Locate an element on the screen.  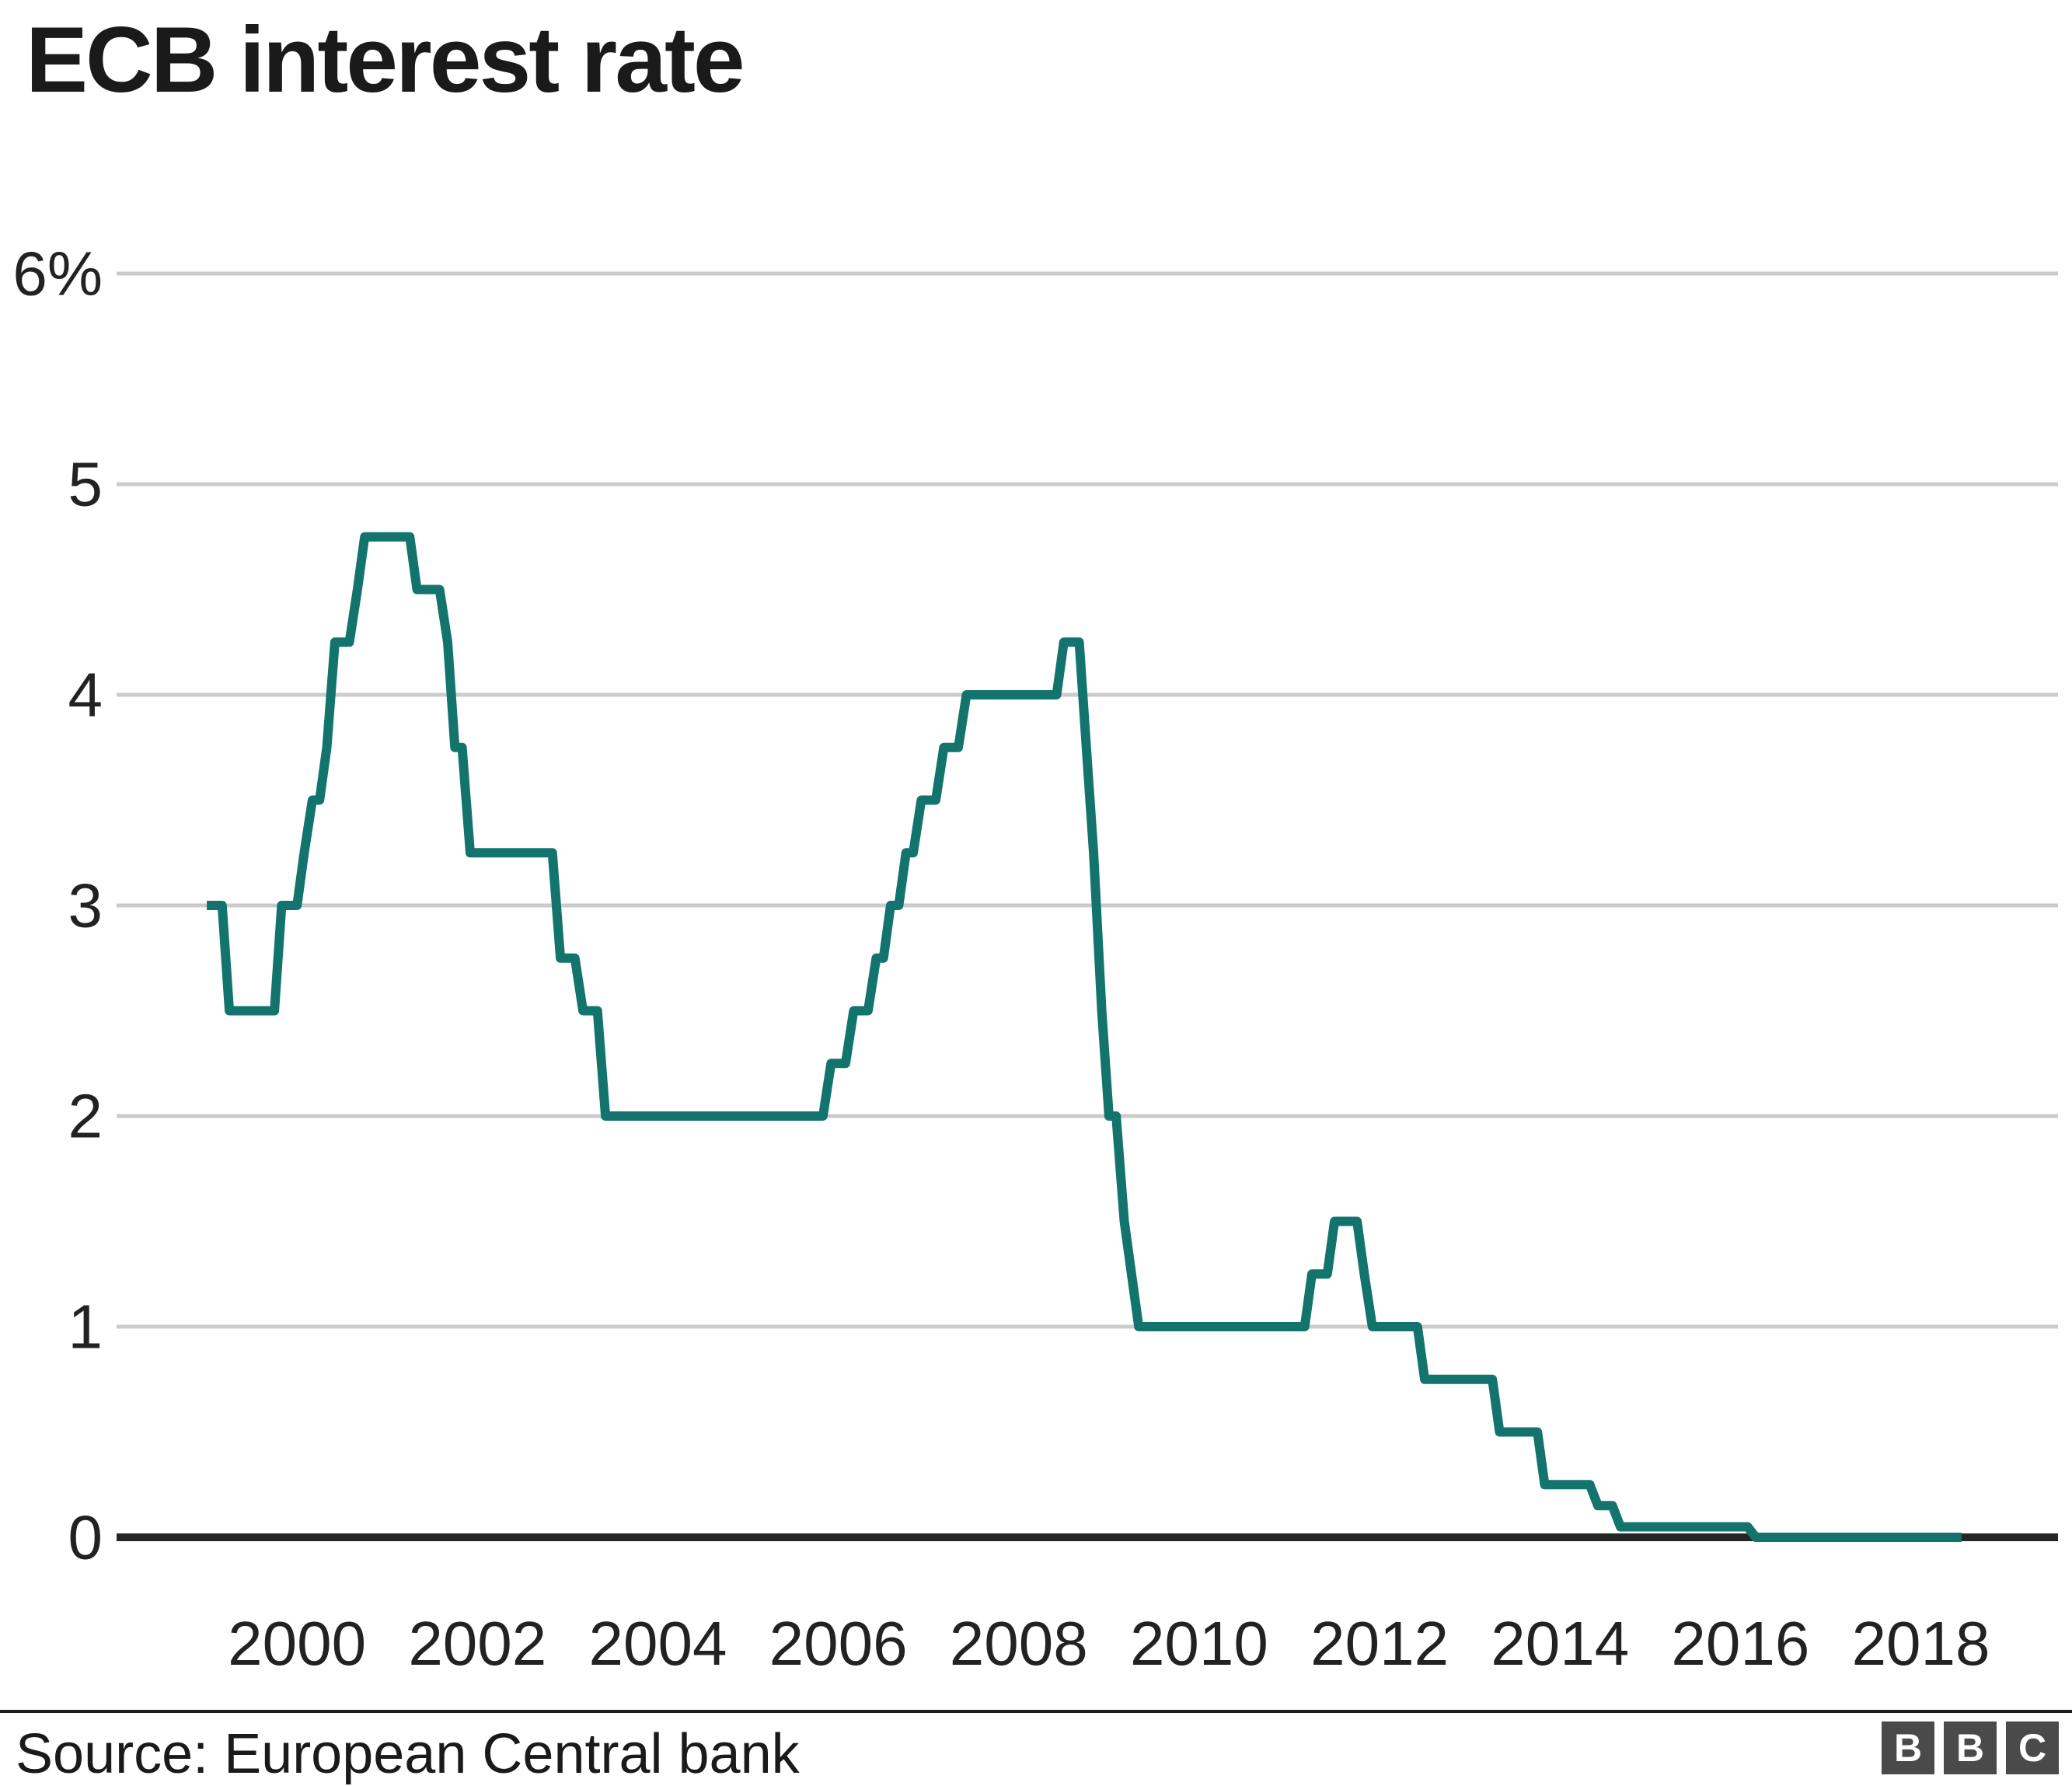
x-axis-label: 2016 is located at coordinates (1740, 1644).